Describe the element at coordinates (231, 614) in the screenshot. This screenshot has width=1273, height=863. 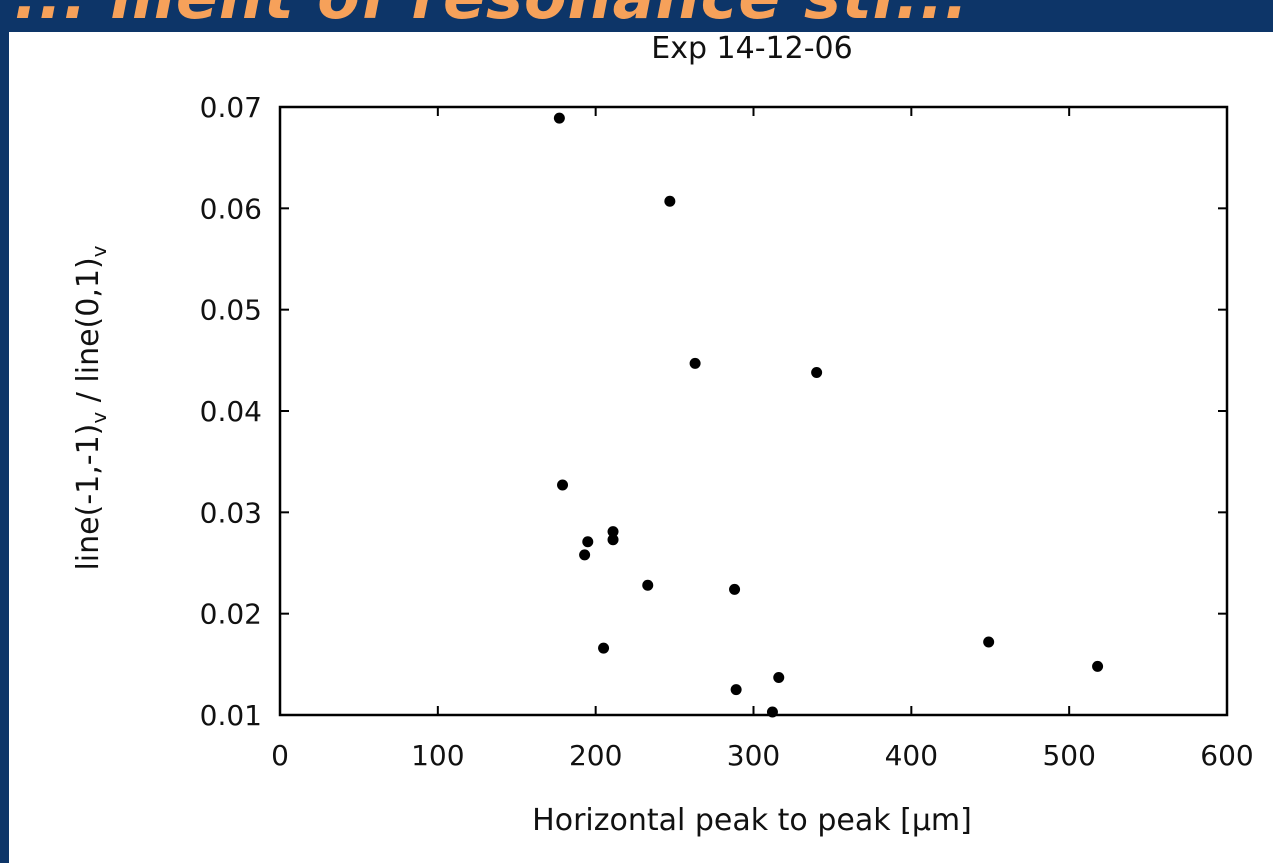
I see `y-tick-label: 0.02` at that location.